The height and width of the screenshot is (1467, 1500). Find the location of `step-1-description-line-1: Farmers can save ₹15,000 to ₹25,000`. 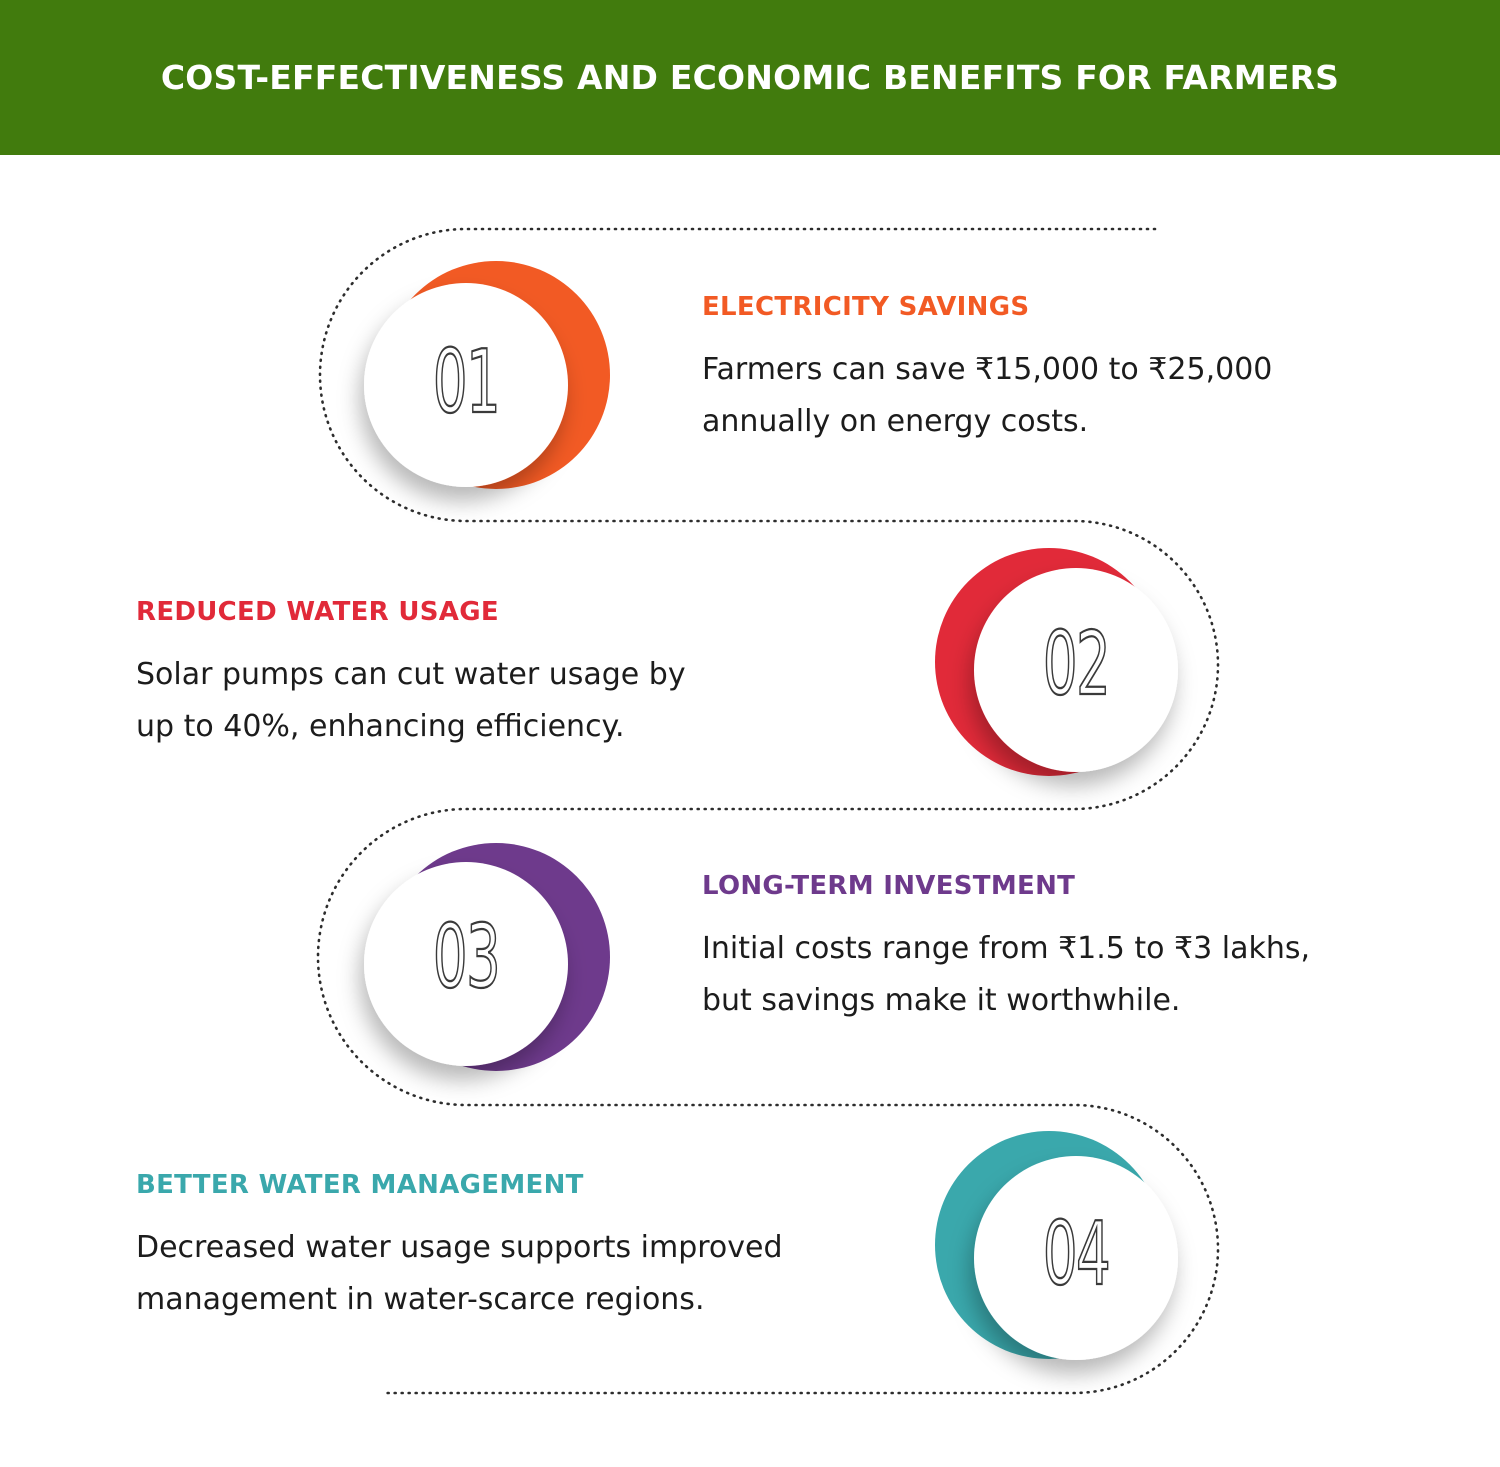

step-1-description-line-1: Farmers can save ₹15,000 to ₹25,000 is located at coordinates (987, 369).